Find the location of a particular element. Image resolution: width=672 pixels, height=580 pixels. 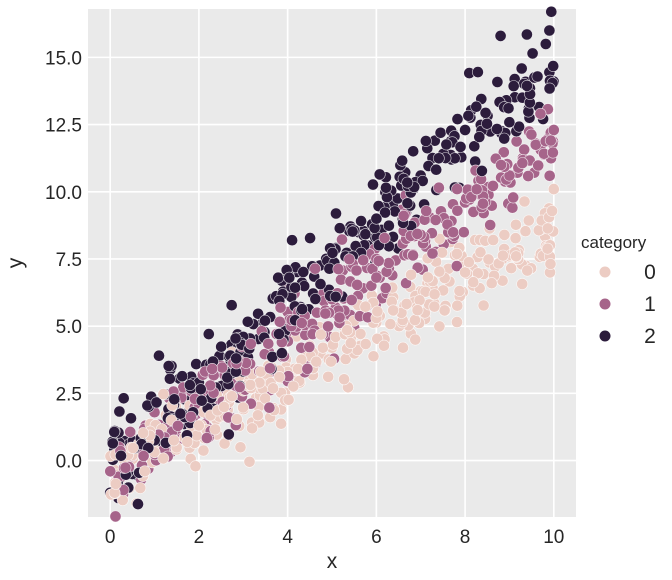

legend: category 0 1 2 is located at coordinates (618, 290).